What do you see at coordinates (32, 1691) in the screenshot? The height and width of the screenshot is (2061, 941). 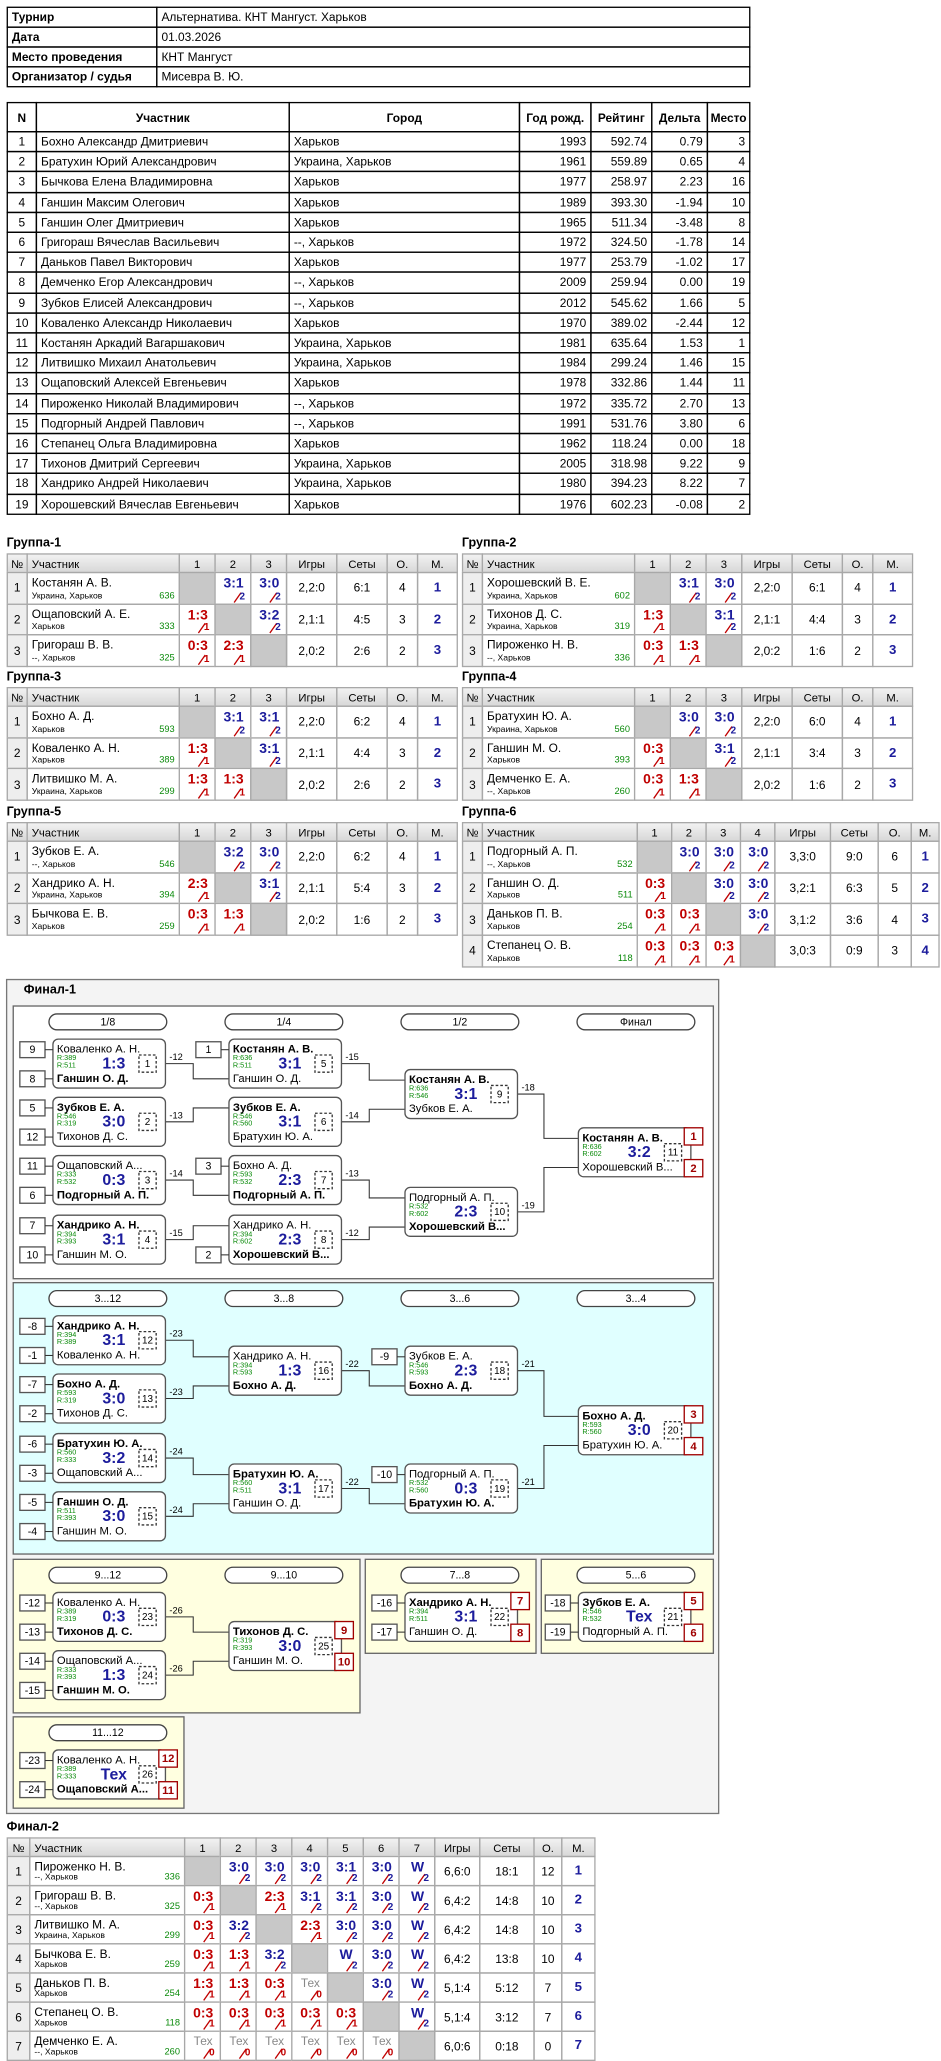 I see `seed-label: -15` at bounding box center [32, 1691].